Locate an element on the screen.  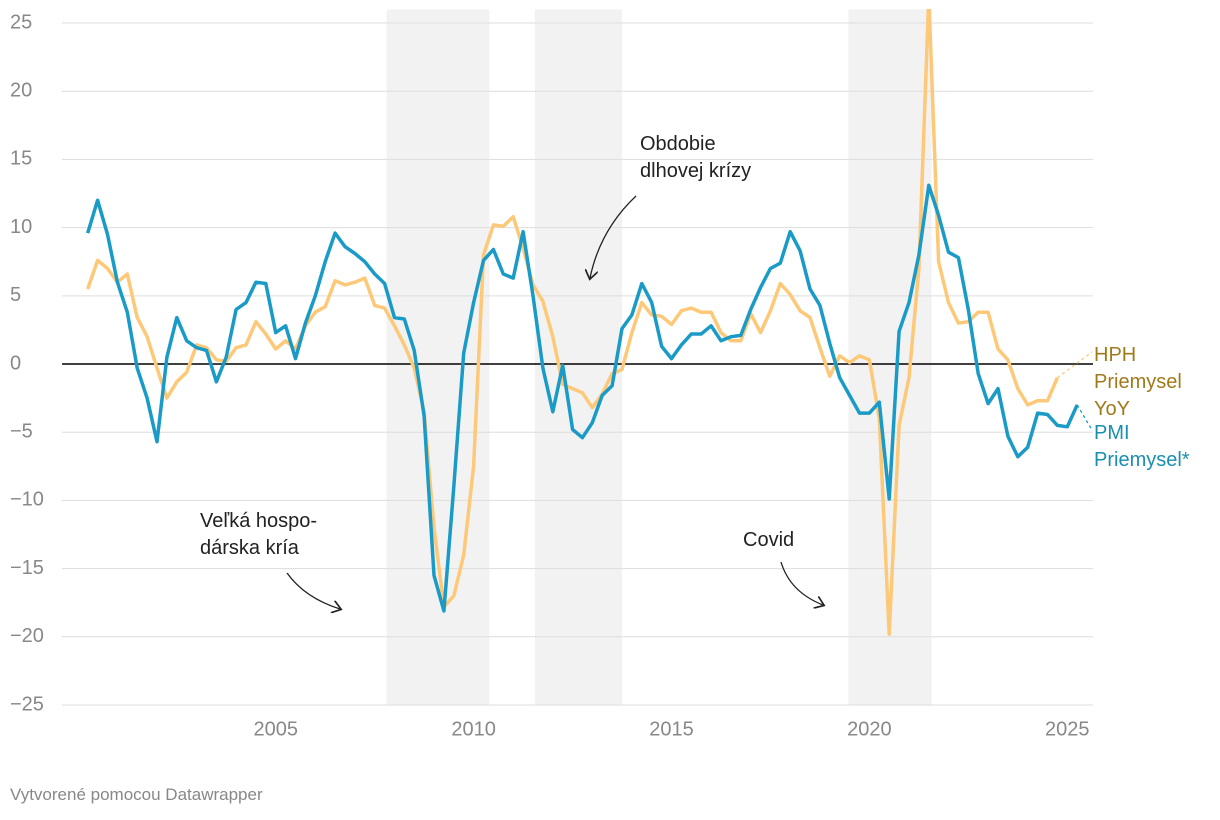
y-tick-label: 20 is located at coordinates (21, 91).